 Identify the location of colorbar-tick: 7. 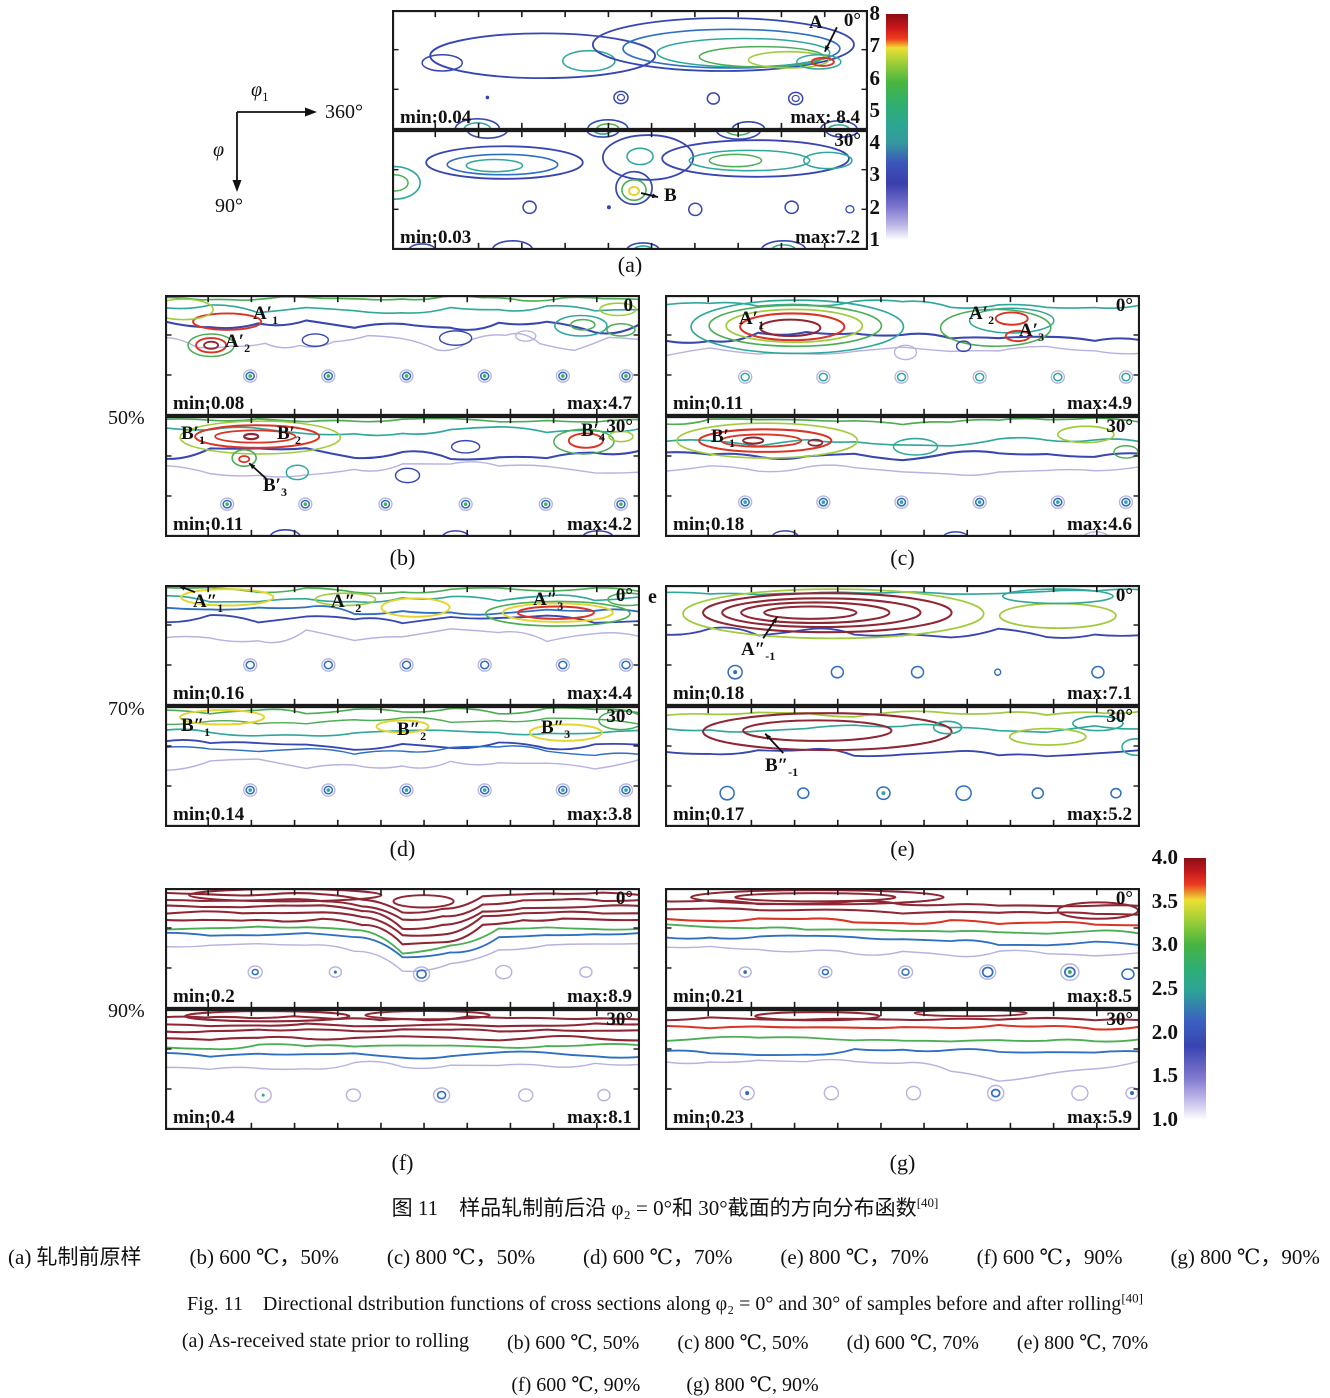
(875, 45).